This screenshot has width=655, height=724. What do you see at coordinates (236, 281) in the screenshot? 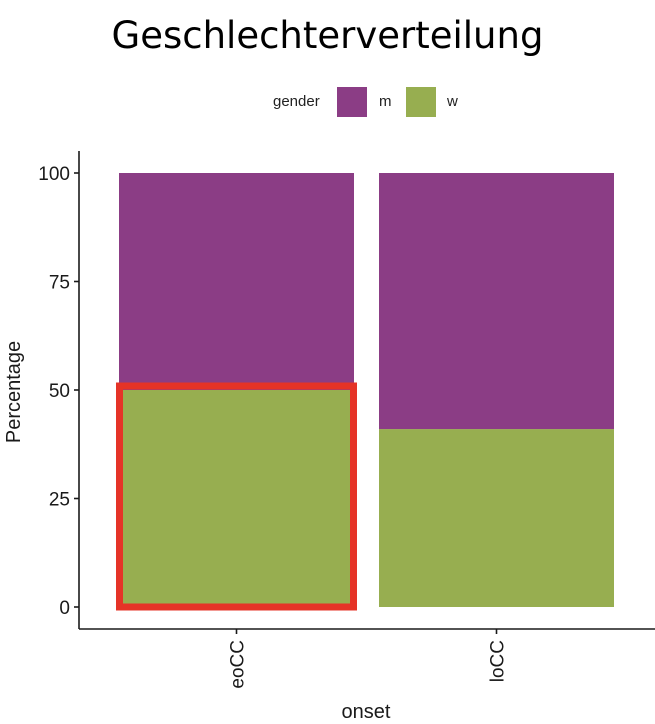
I see `bar-eoCC-m` at bounding box center [236, 281].